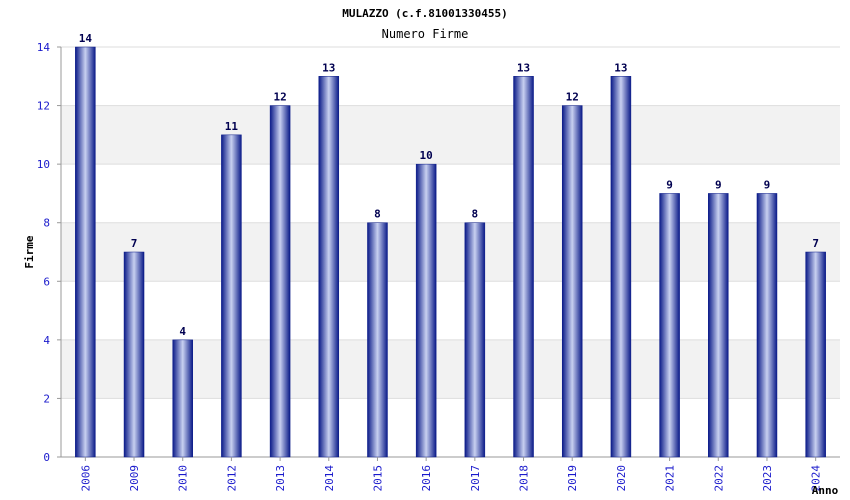 The height and width of the screenshot is (500, 850). Describe the element at coordinates (572, 97) in the screenshot. I see `value-label-2019: 12` at that location.